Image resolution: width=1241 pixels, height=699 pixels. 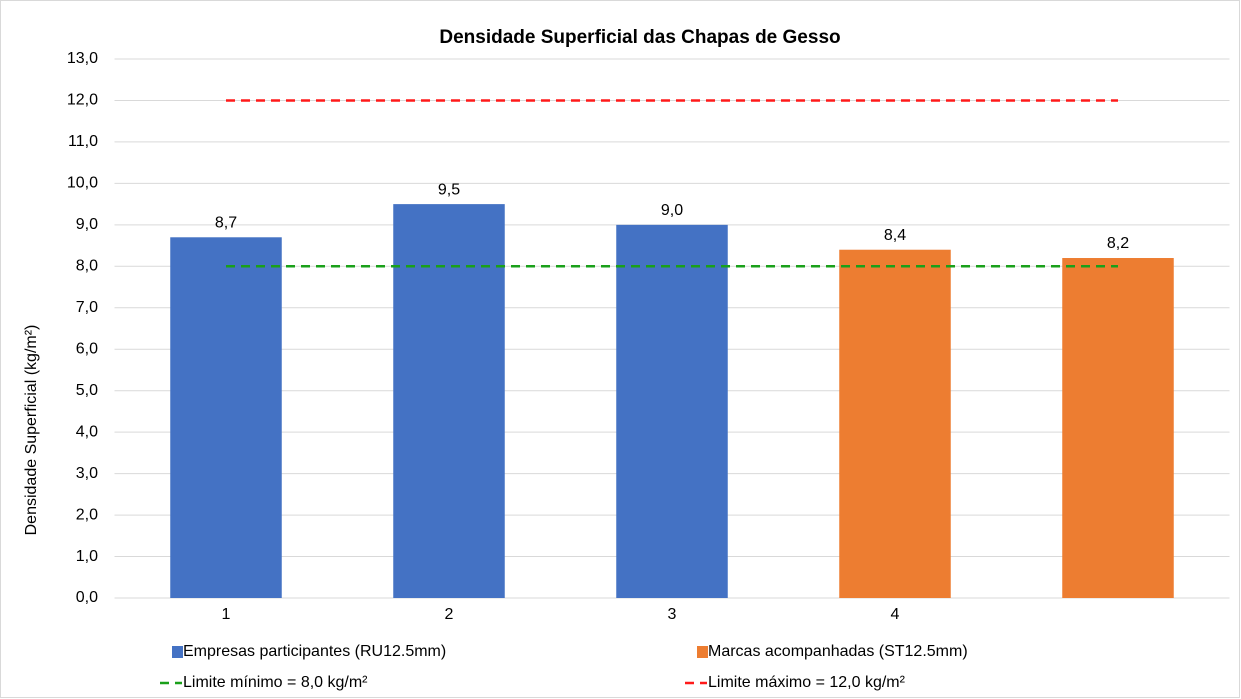 What do you see at coordinates (87, 597) in the screenshot?
I see `y-tick-label: 0,0` at bounding box center [87, 597].